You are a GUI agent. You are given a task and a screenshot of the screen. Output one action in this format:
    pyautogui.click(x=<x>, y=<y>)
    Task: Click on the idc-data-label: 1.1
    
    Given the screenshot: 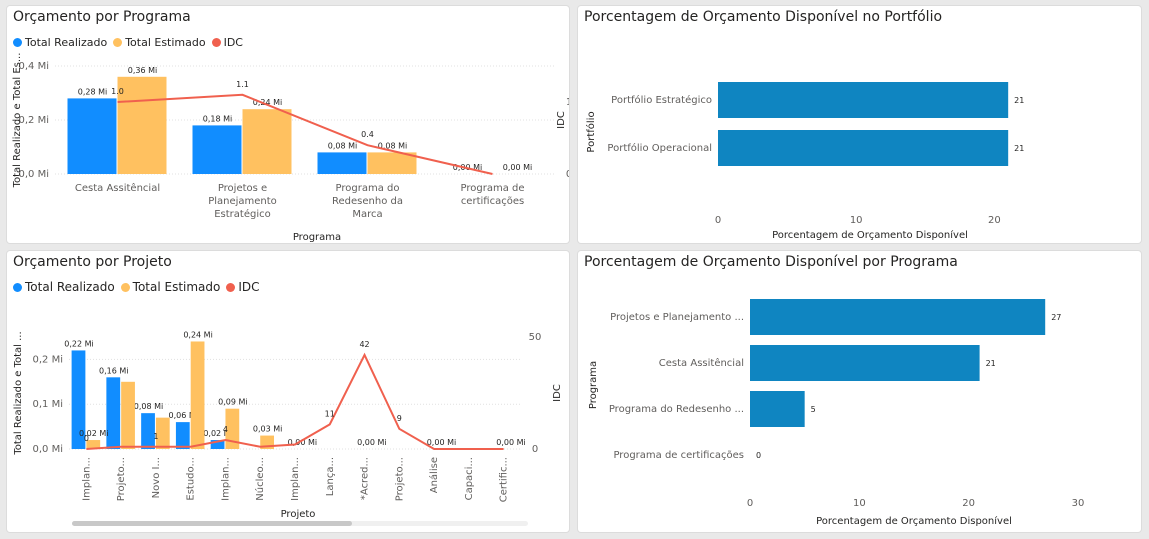 What is the action you would take?
    pyautogui.click(x=242, y=84)
    